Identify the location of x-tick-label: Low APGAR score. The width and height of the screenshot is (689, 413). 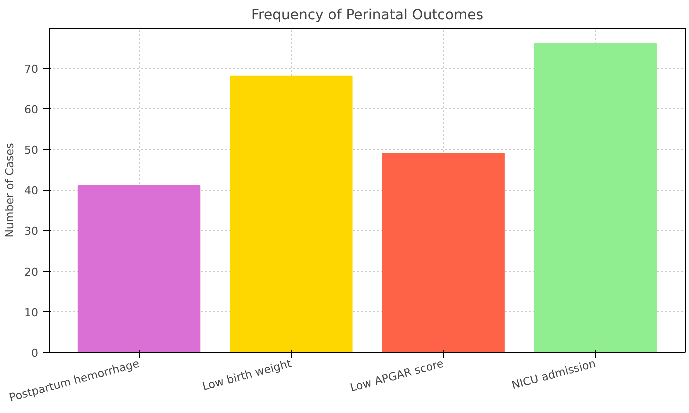
(397, 376).